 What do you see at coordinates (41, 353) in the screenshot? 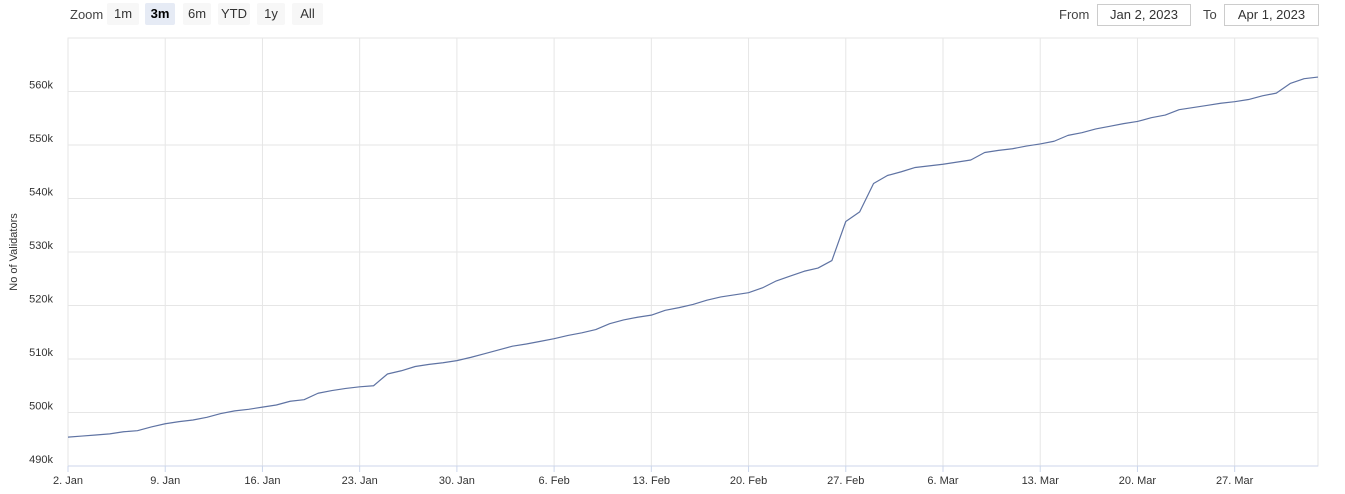
I see `y-tick-label: 510k` at bounding box center [41, 353].